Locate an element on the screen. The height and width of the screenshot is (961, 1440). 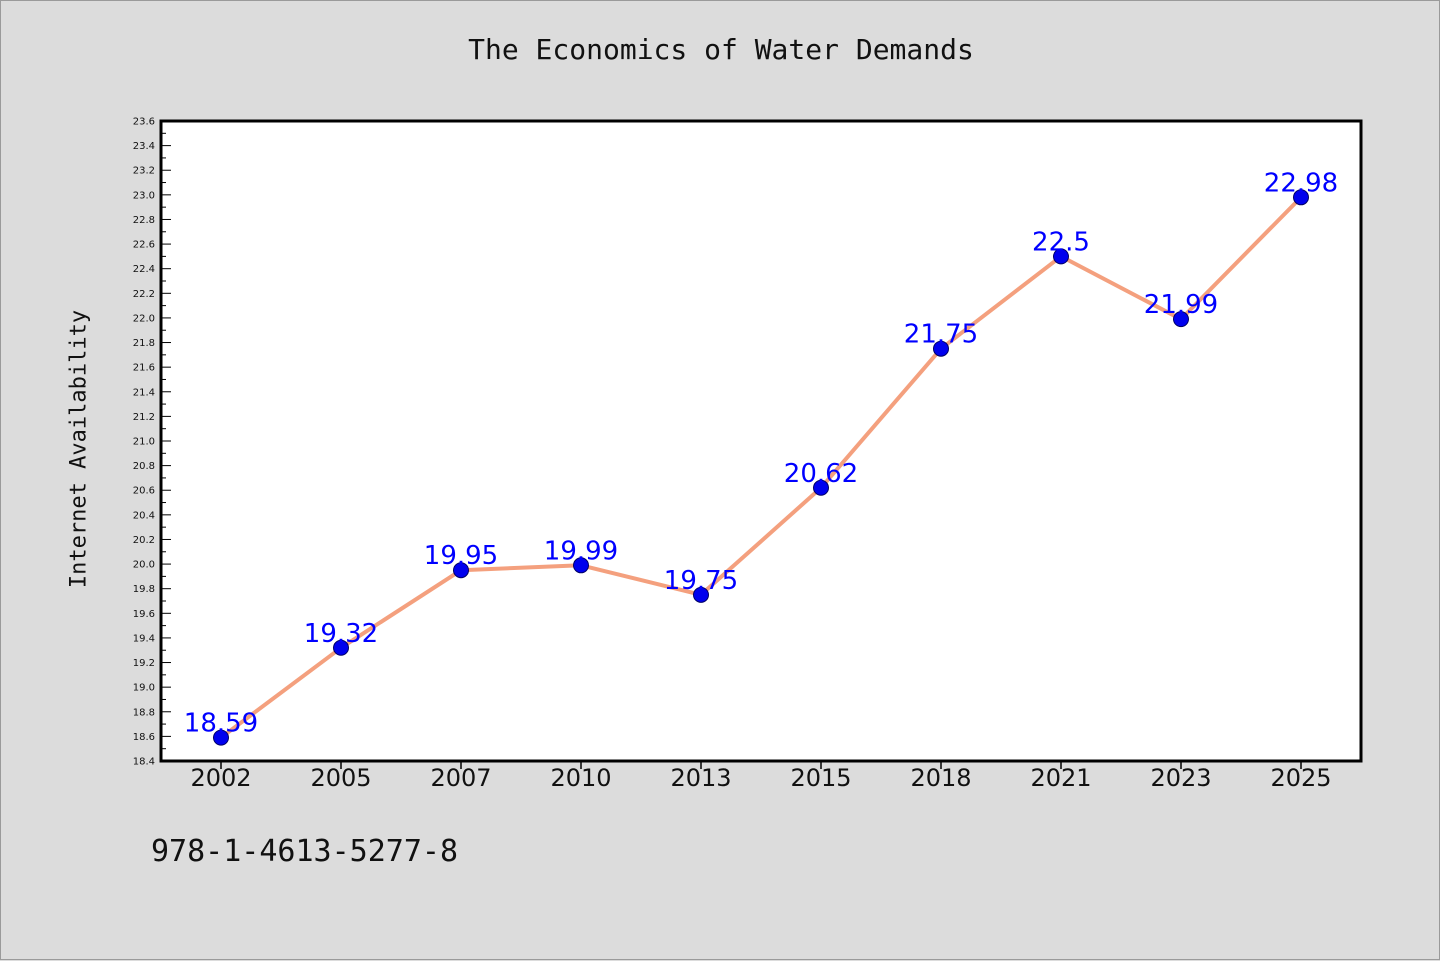
y-tick-label: 20.6 is located at coordinates (144, 491).